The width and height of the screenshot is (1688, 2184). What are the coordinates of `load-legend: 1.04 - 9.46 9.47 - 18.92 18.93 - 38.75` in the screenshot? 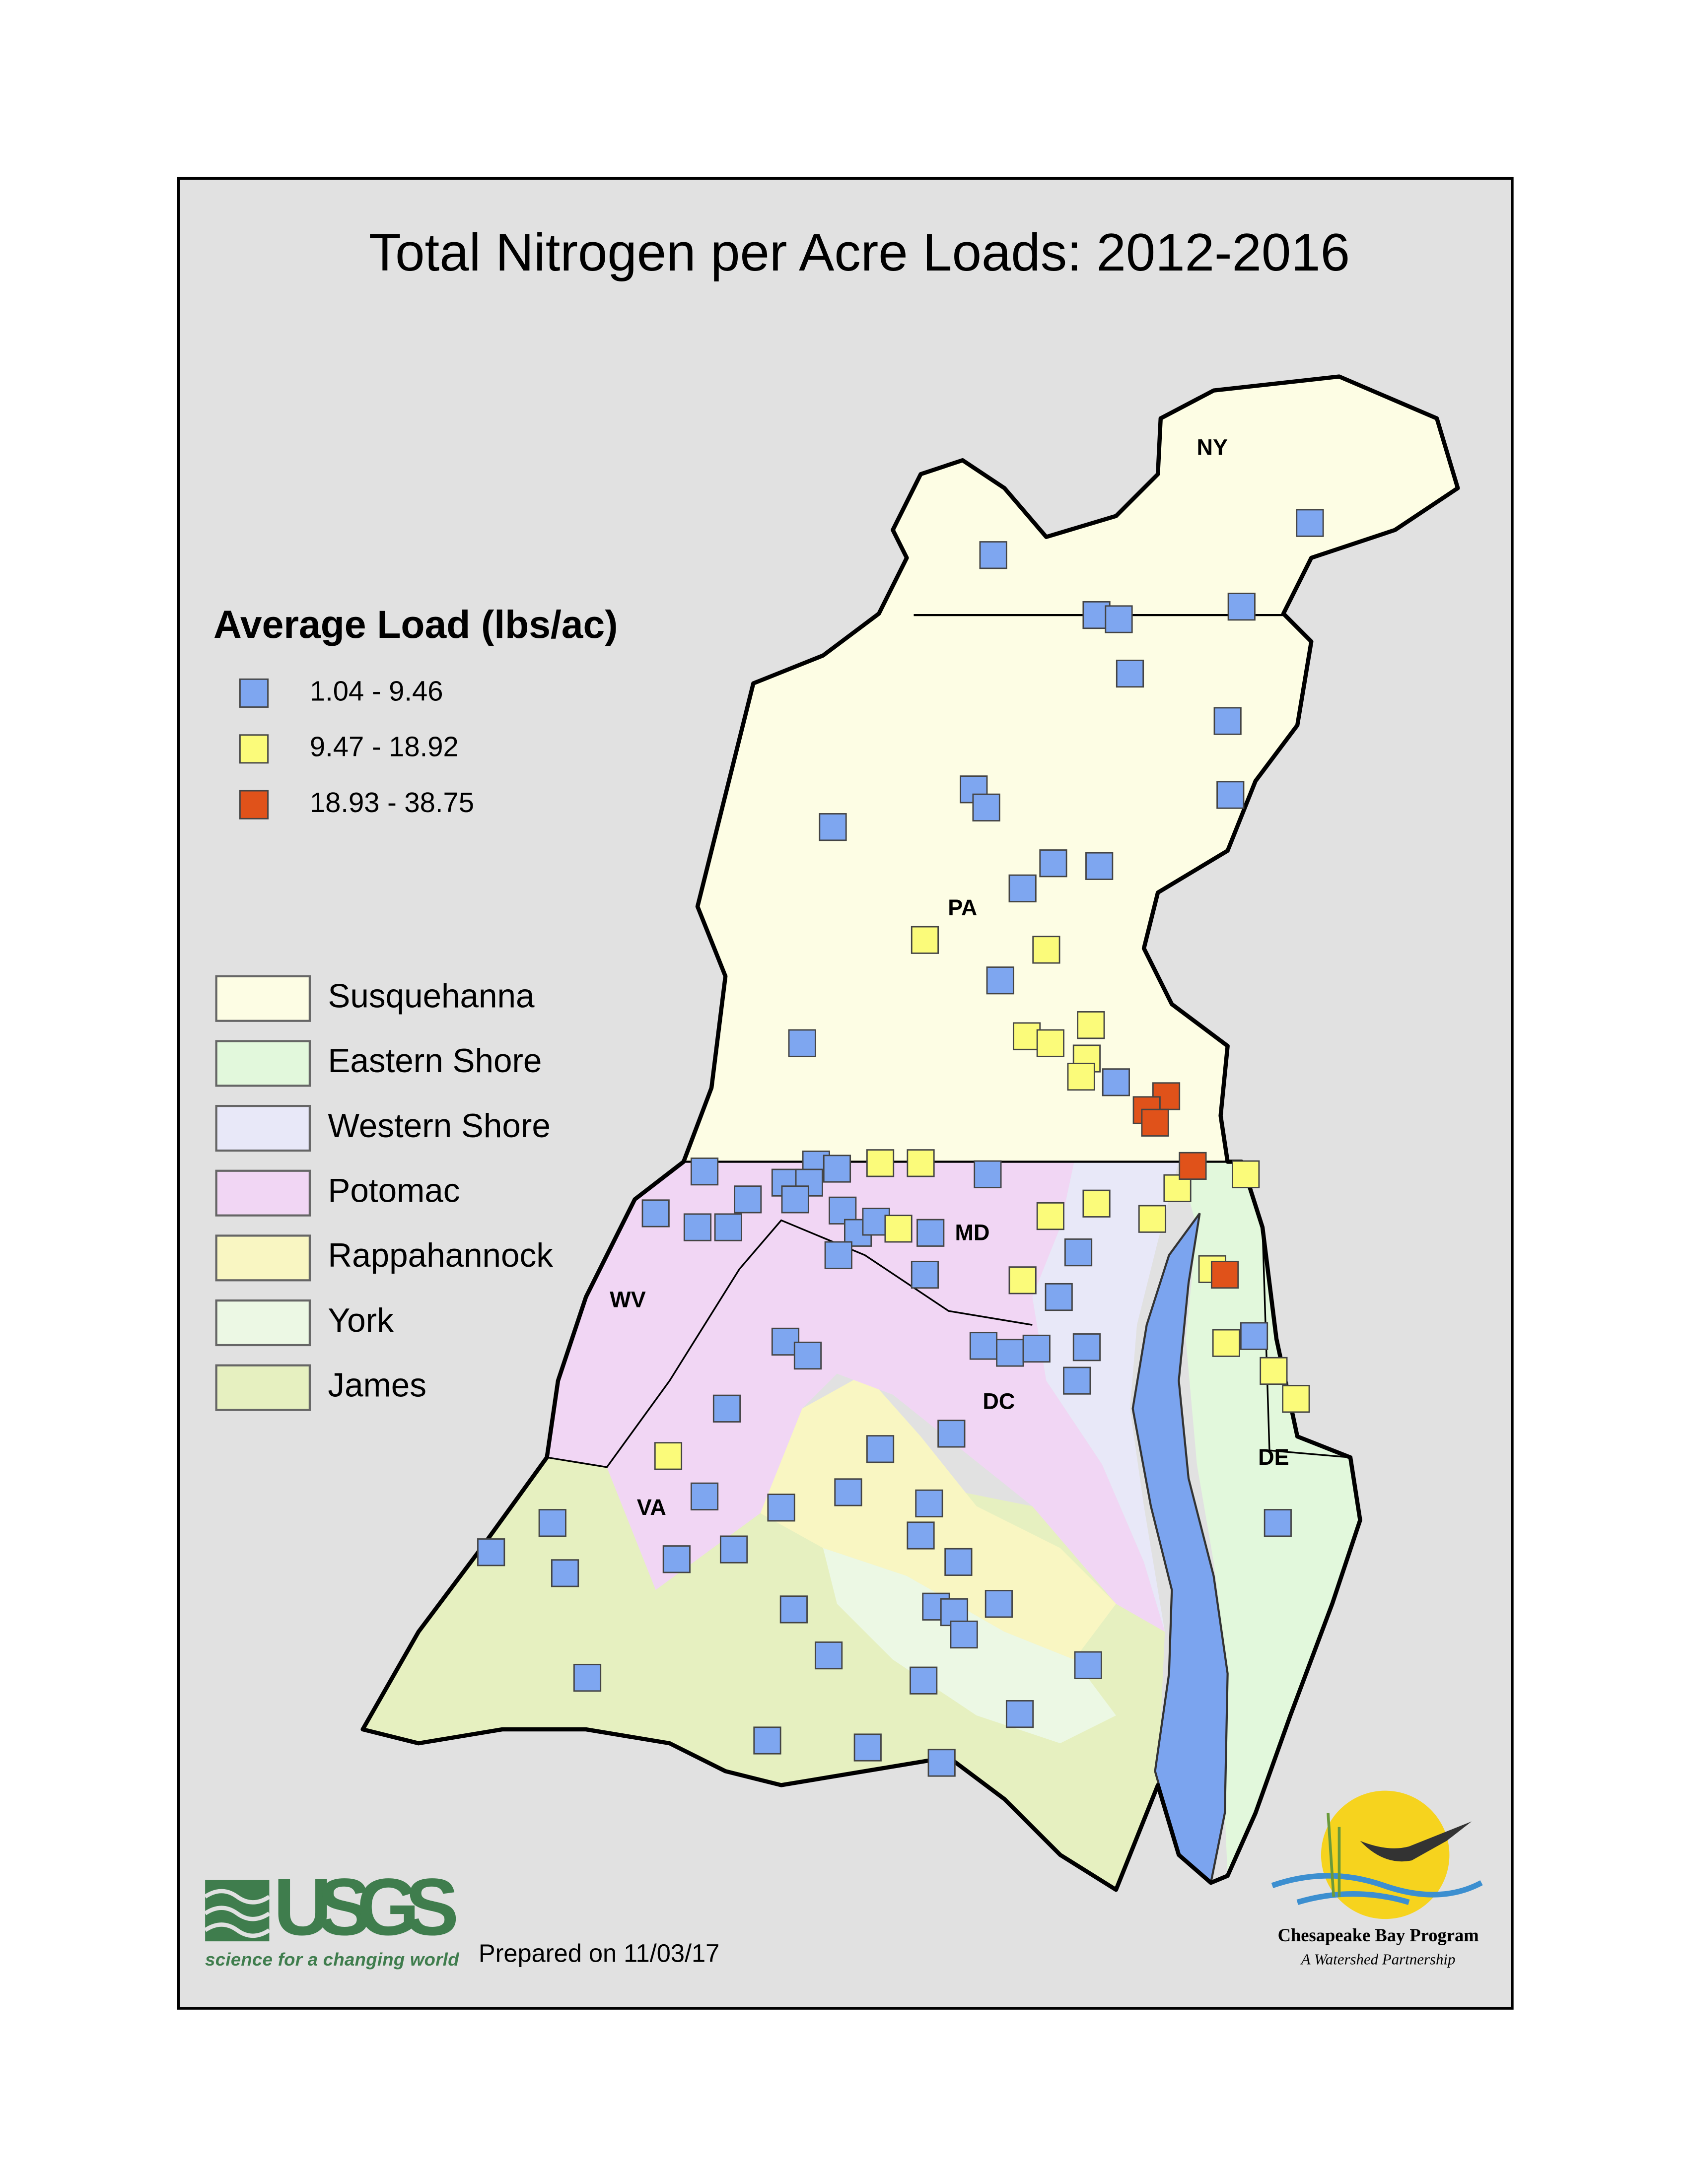 It's located at (356, 747).